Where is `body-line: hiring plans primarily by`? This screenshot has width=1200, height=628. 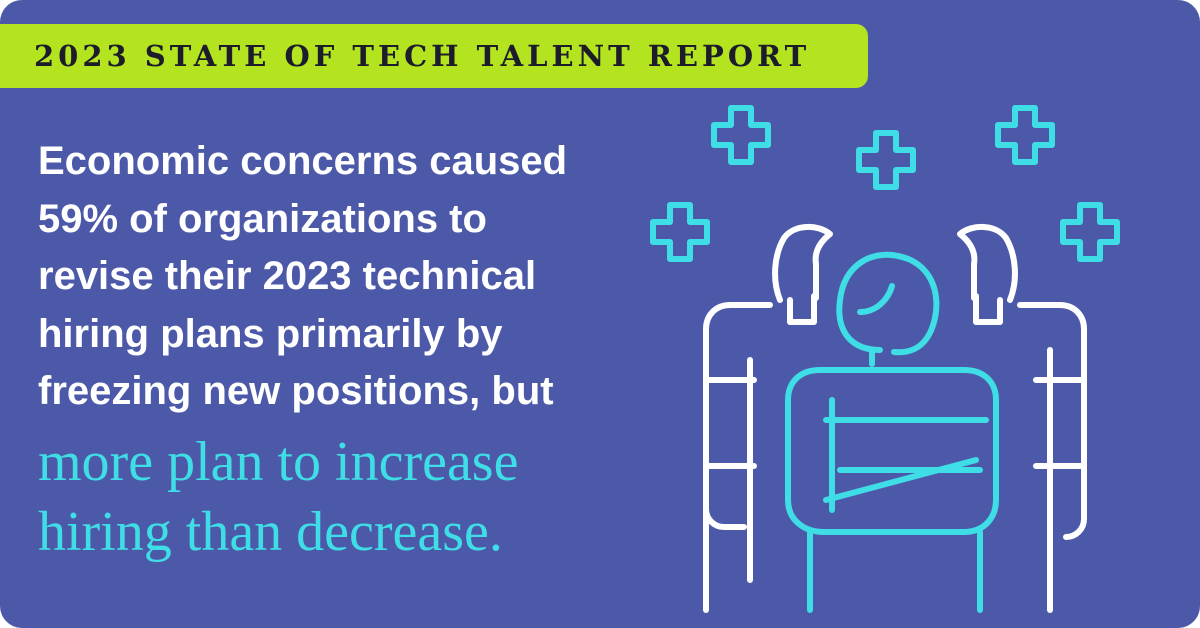
body-line: hiring plans primarily by is located at coordinates (270, 333).